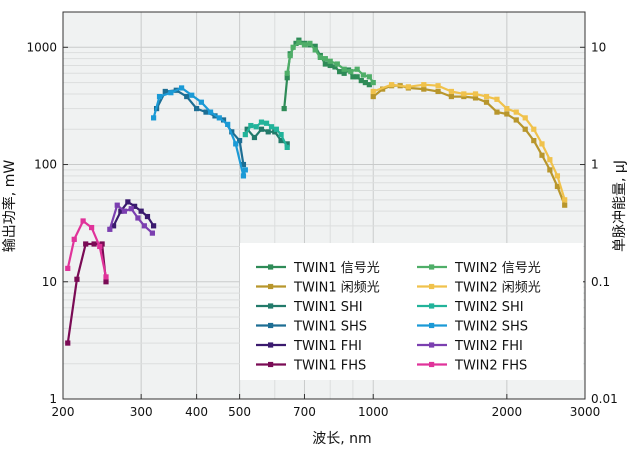 The image size is (637, 449). What do you see at coordinates (489, 307) in the screenshot?
I see `legend-label: TWIN2 SHI` at bounding box center [489, 307].